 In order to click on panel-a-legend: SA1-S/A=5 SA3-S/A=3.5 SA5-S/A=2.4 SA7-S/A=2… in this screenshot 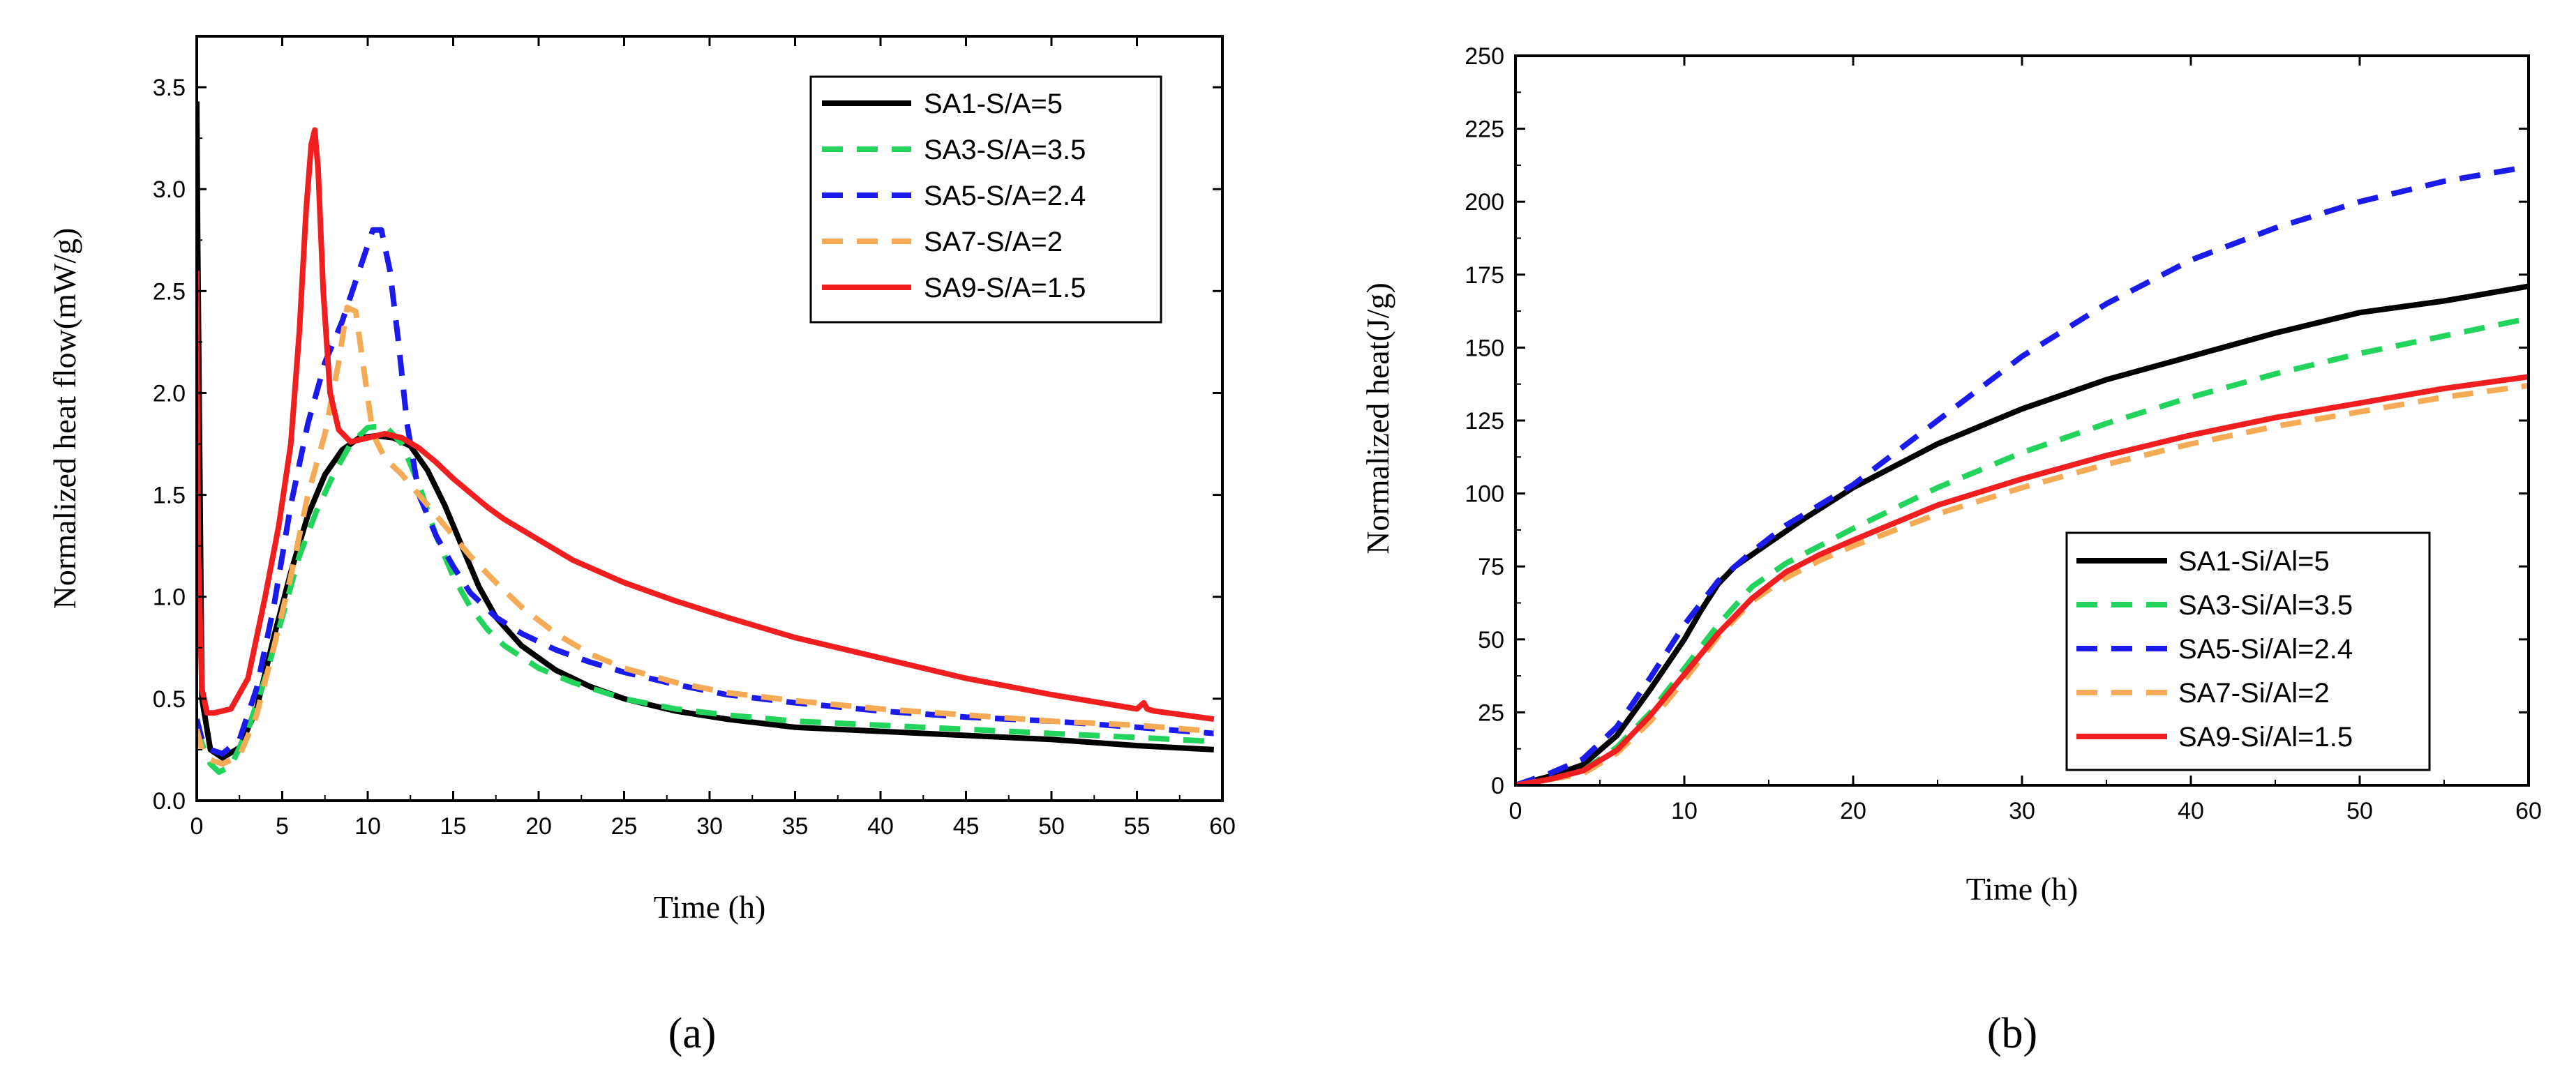, I will do `click(985, 199)`.